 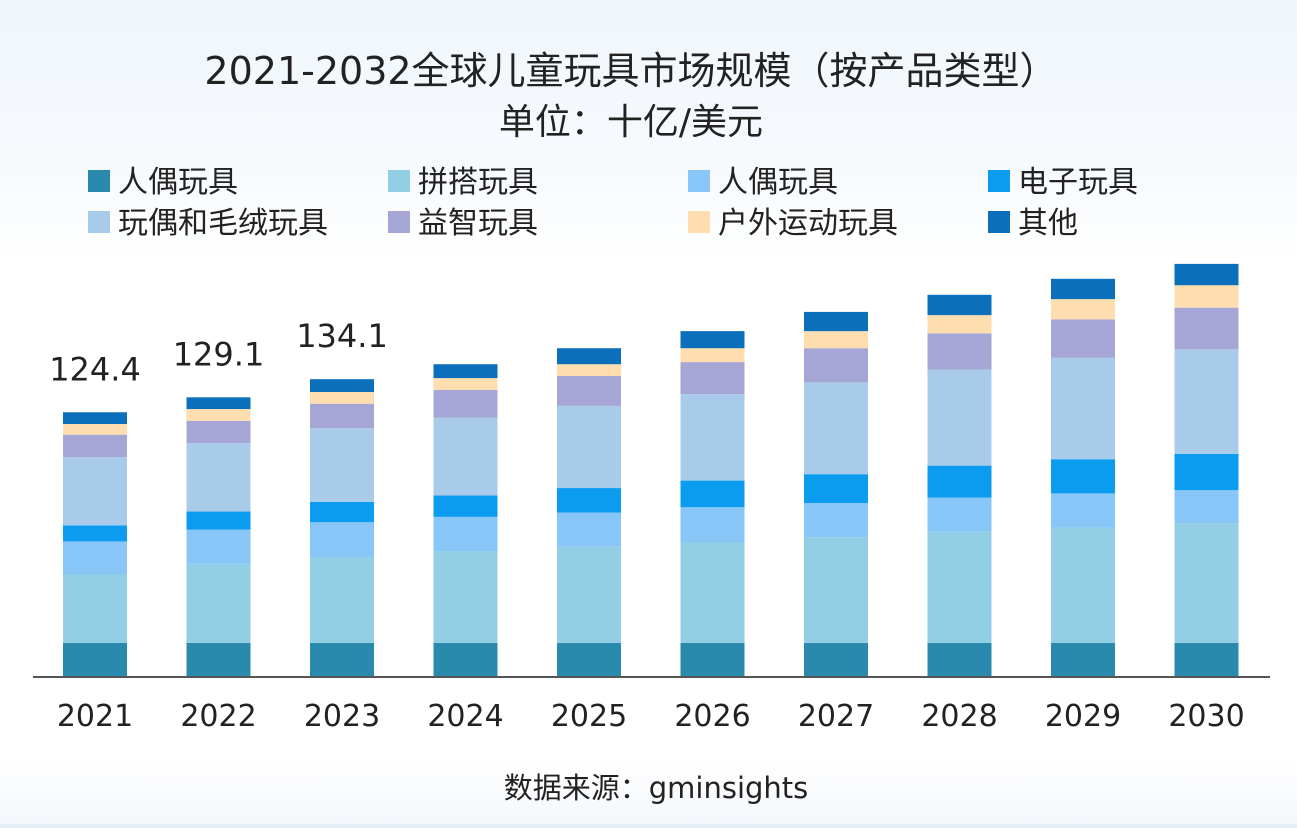 I want to click on legend-item: 户外运动玩具, so click(x=793, y=223).